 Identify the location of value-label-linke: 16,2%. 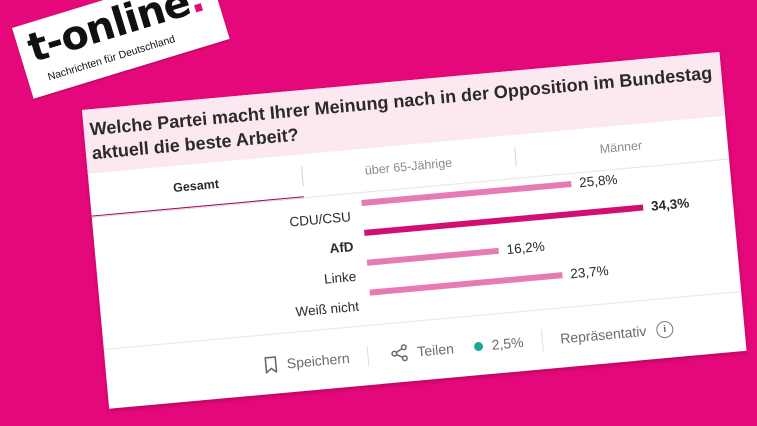
(525, 248).